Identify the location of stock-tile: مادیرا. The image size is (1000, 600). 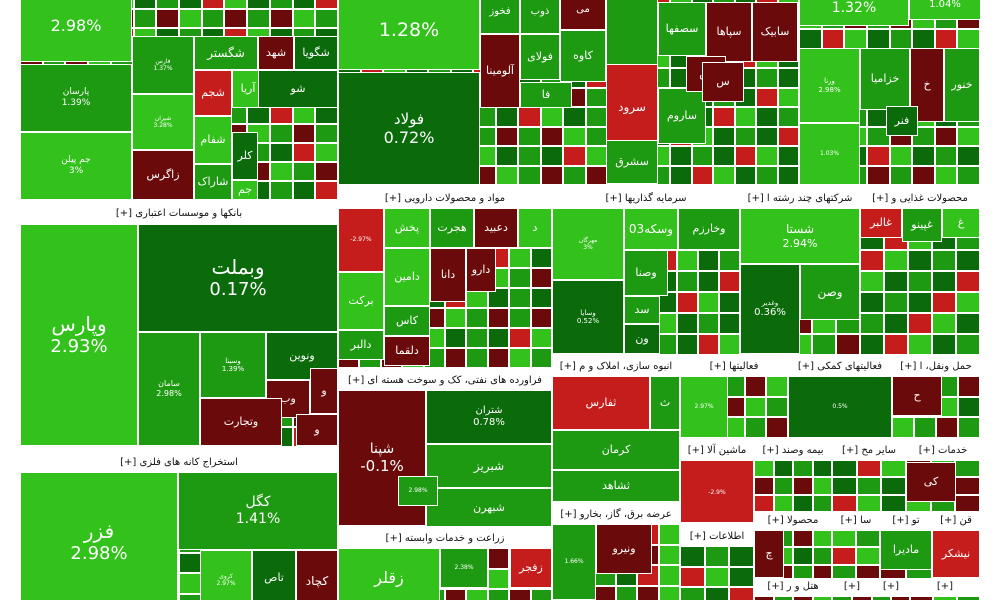
(906, 550).